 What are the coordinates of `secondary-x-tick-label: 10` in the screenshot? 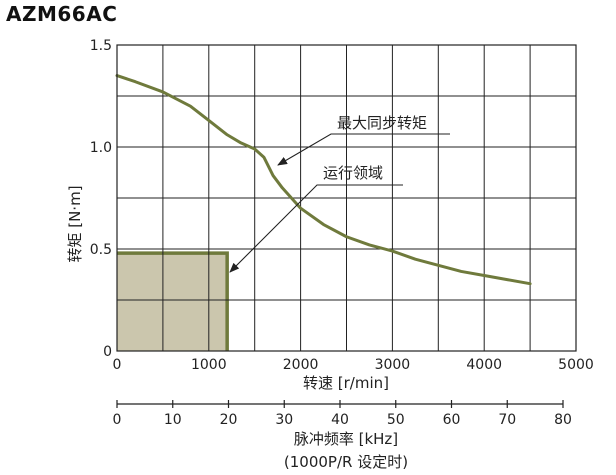 It's located at (173, 420).